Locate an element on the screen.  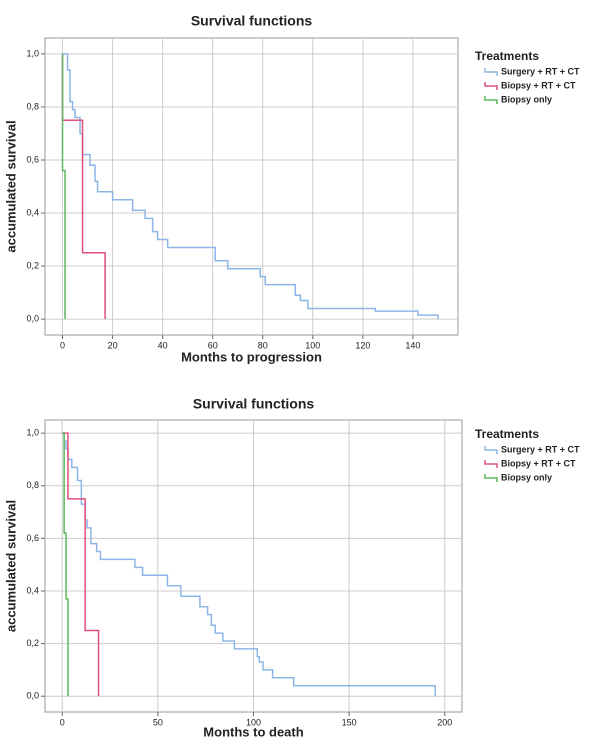
x-tick-label: 80 is located at coordinates (263, 345).